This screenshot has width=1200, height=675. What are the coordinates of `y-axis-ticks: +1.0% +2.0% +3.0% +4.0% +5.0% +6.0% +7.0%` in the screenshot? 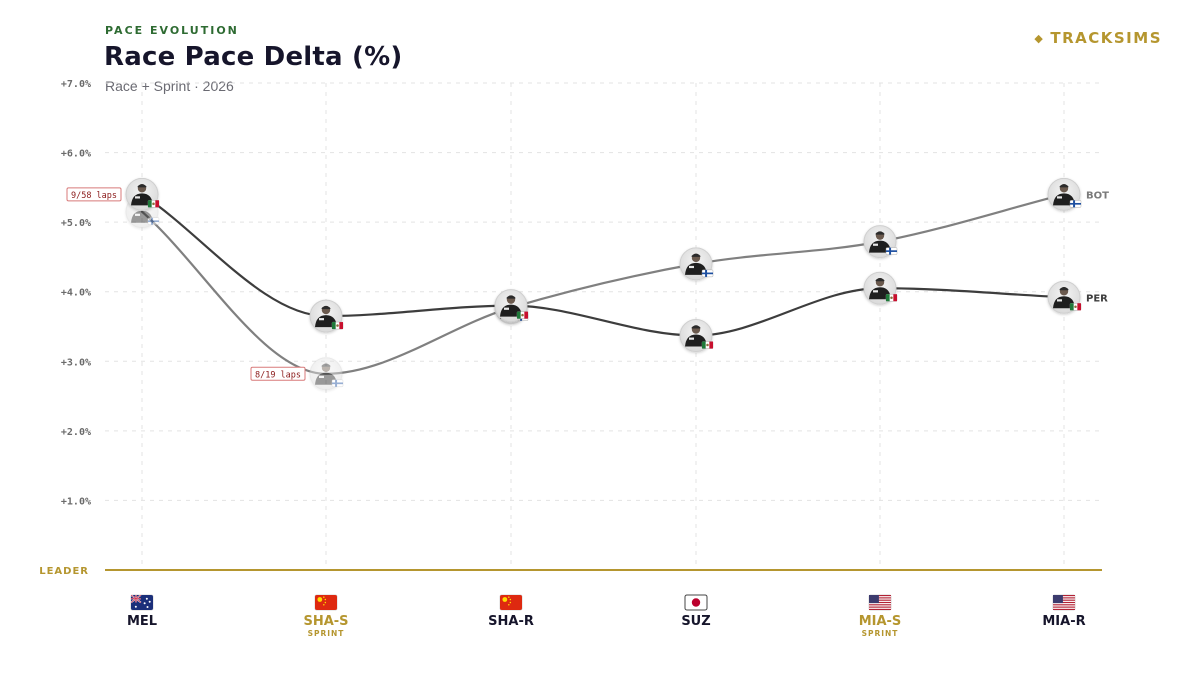 It's located at (76, 293).